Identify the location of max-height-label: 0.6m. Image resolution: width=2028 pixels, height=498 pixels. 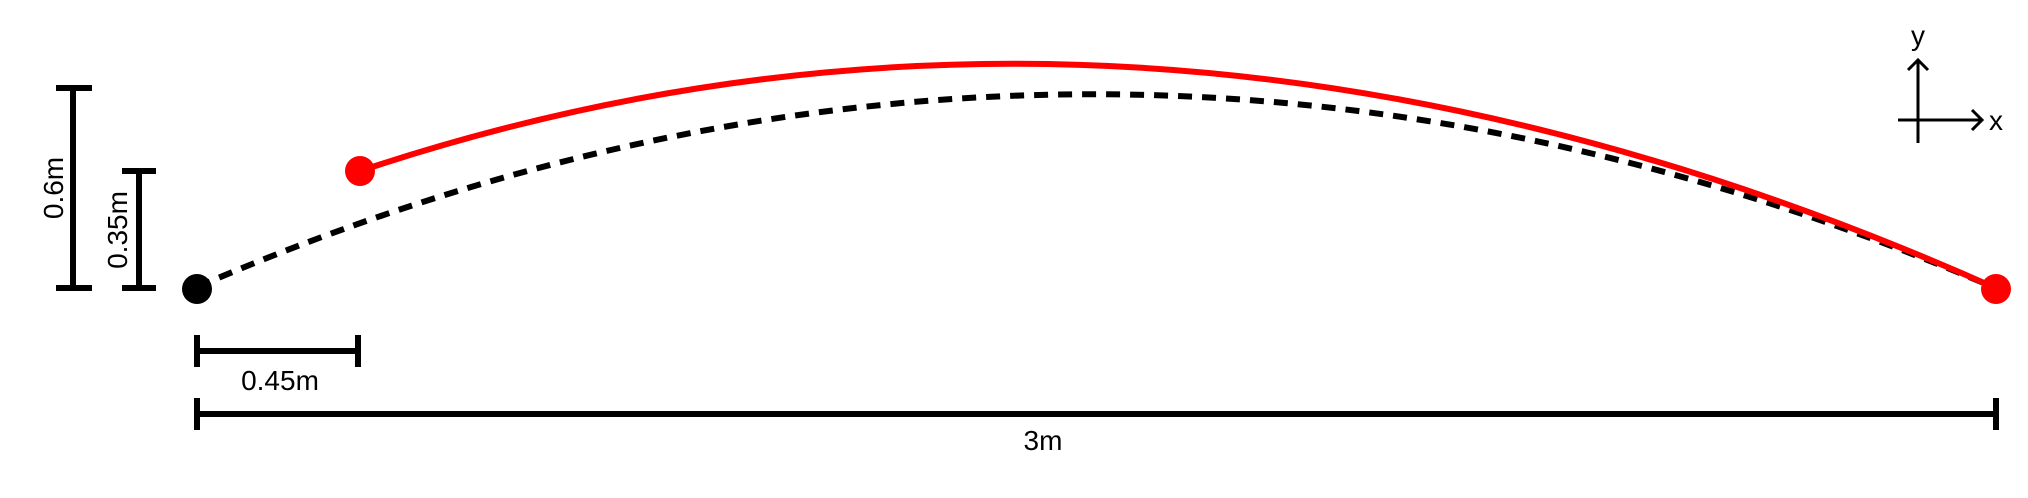
(53, 188).